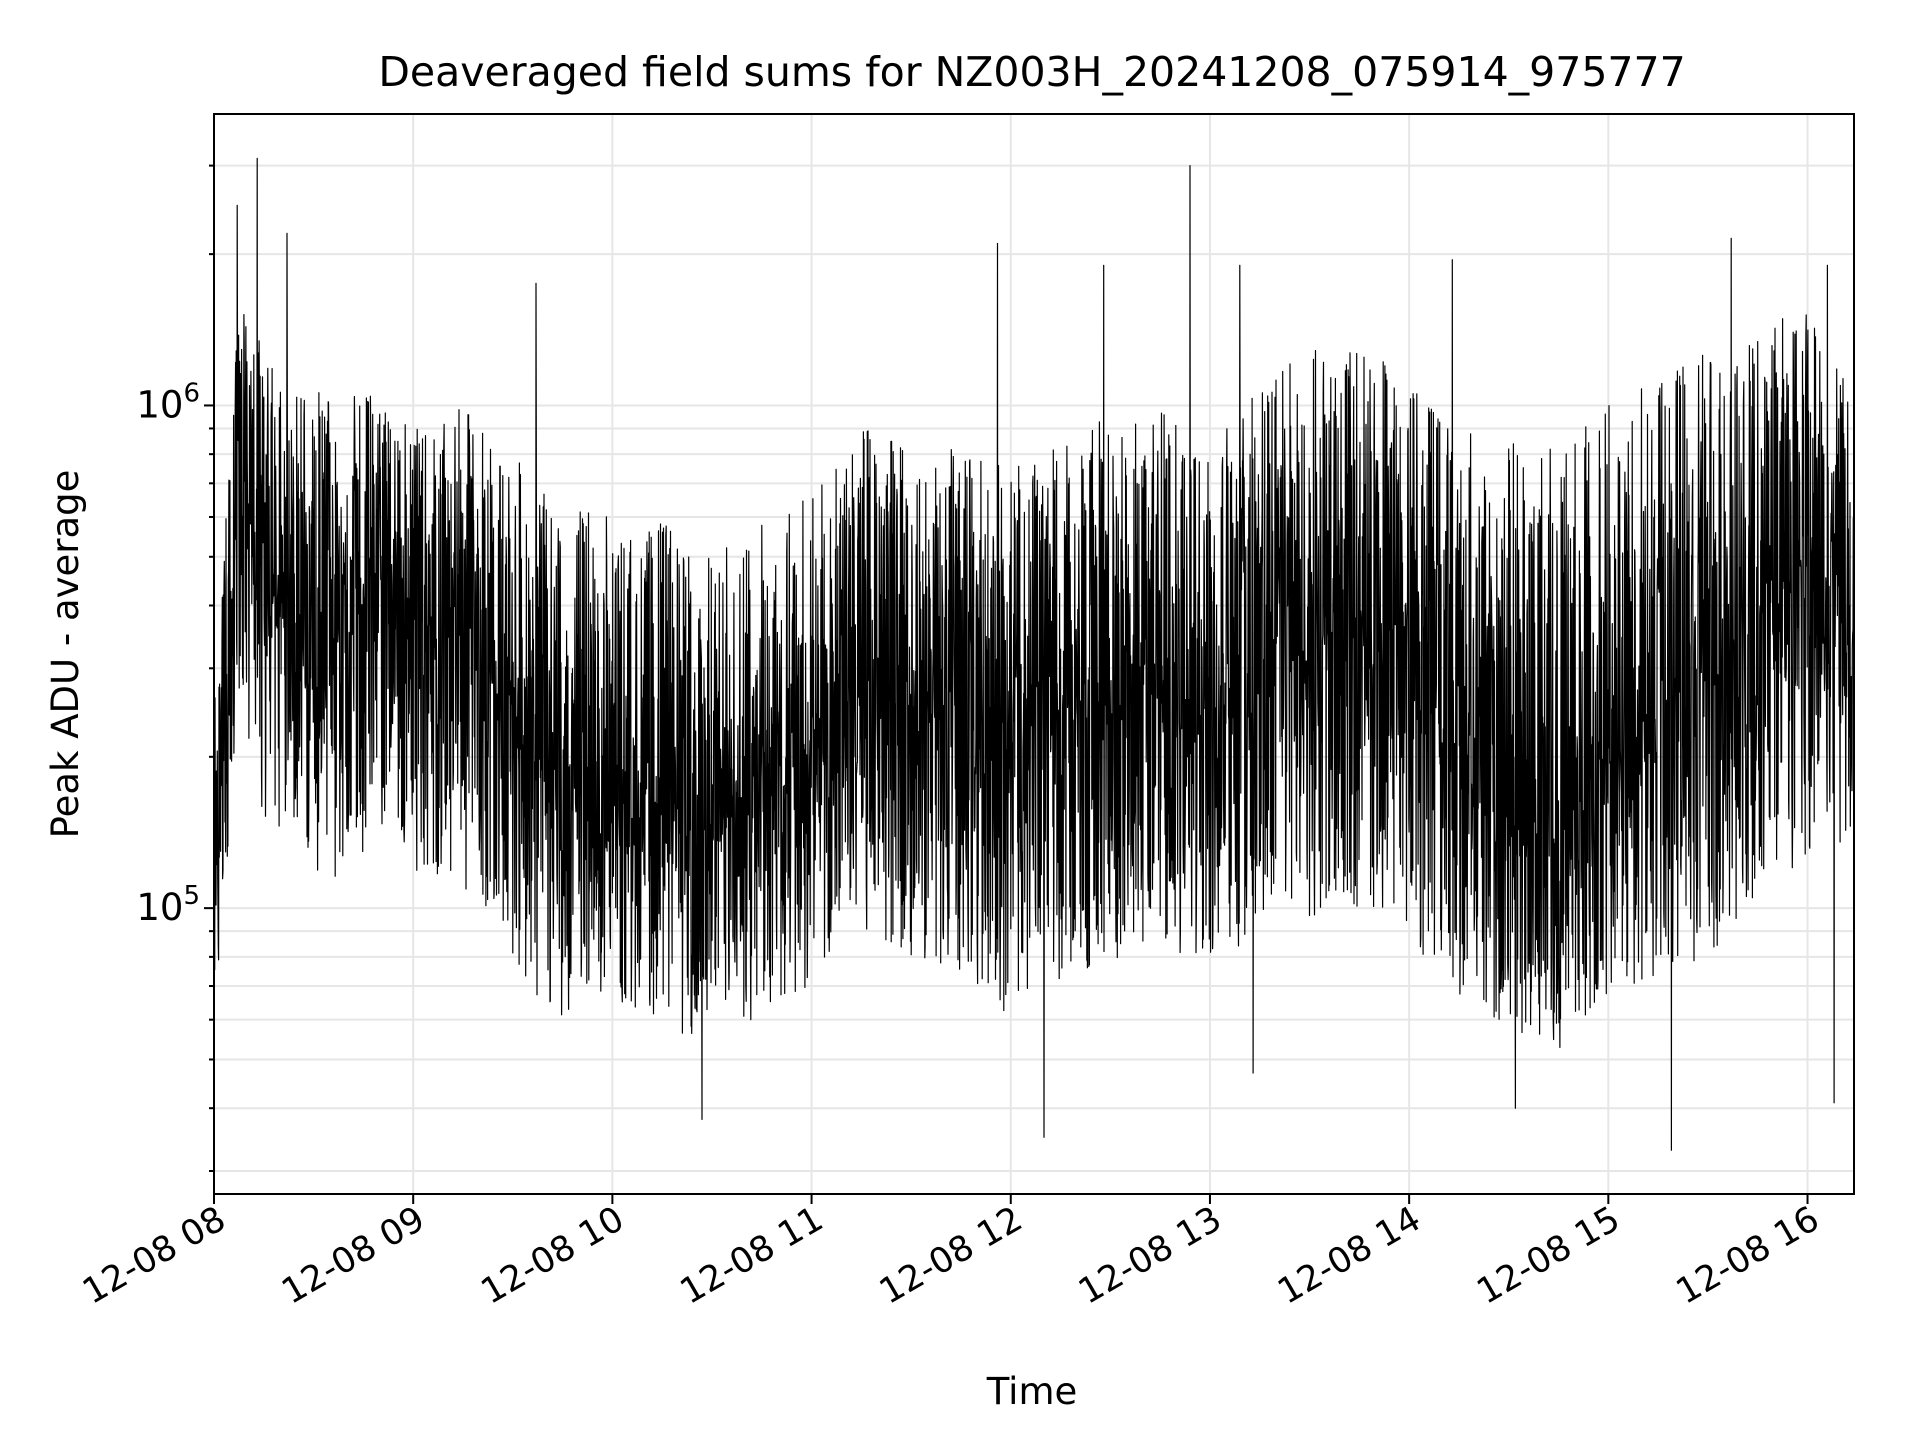  I want to click on y-tick-exponent: 5, so click(191, 896).